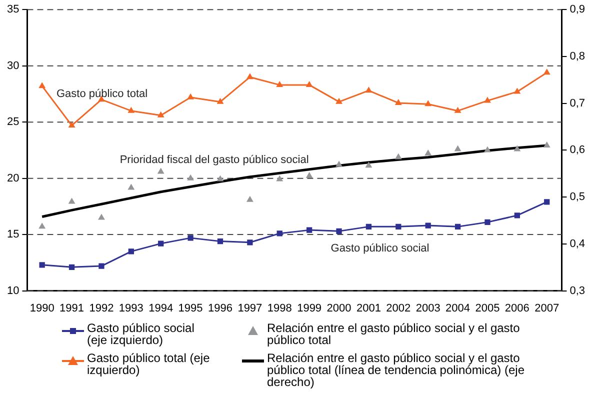  What do you see at coordinates (578, 150) in the screenshot?
I see `y2-tick-label: 0,6` at bounding box center [578, 150].